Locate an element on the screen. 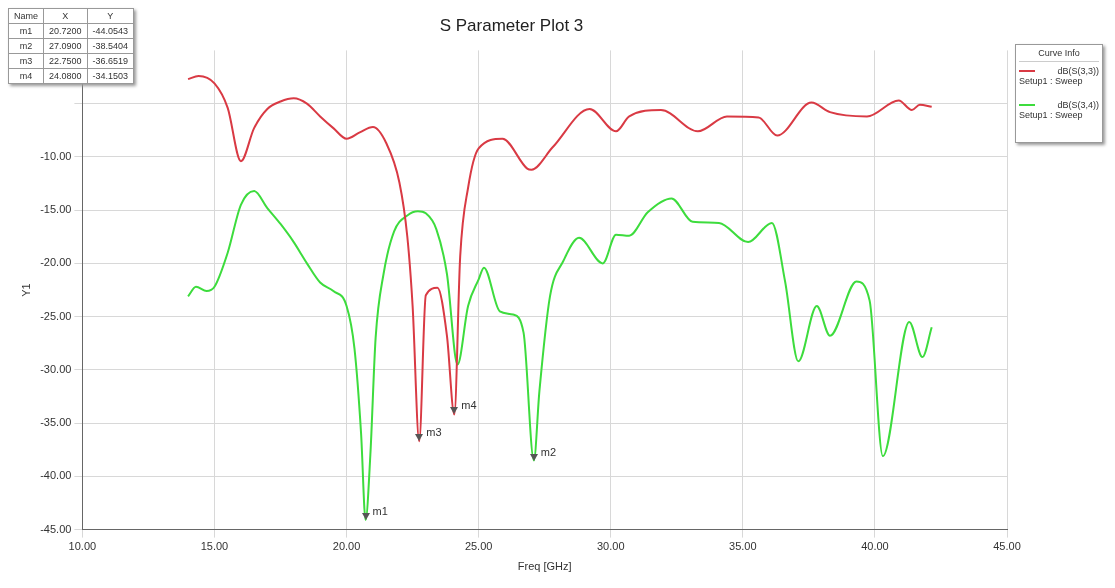 Image resolution: width=1115 pixels, height=588 pixels. y-tick-label: -35.00 is located at coordinates (56, 422).